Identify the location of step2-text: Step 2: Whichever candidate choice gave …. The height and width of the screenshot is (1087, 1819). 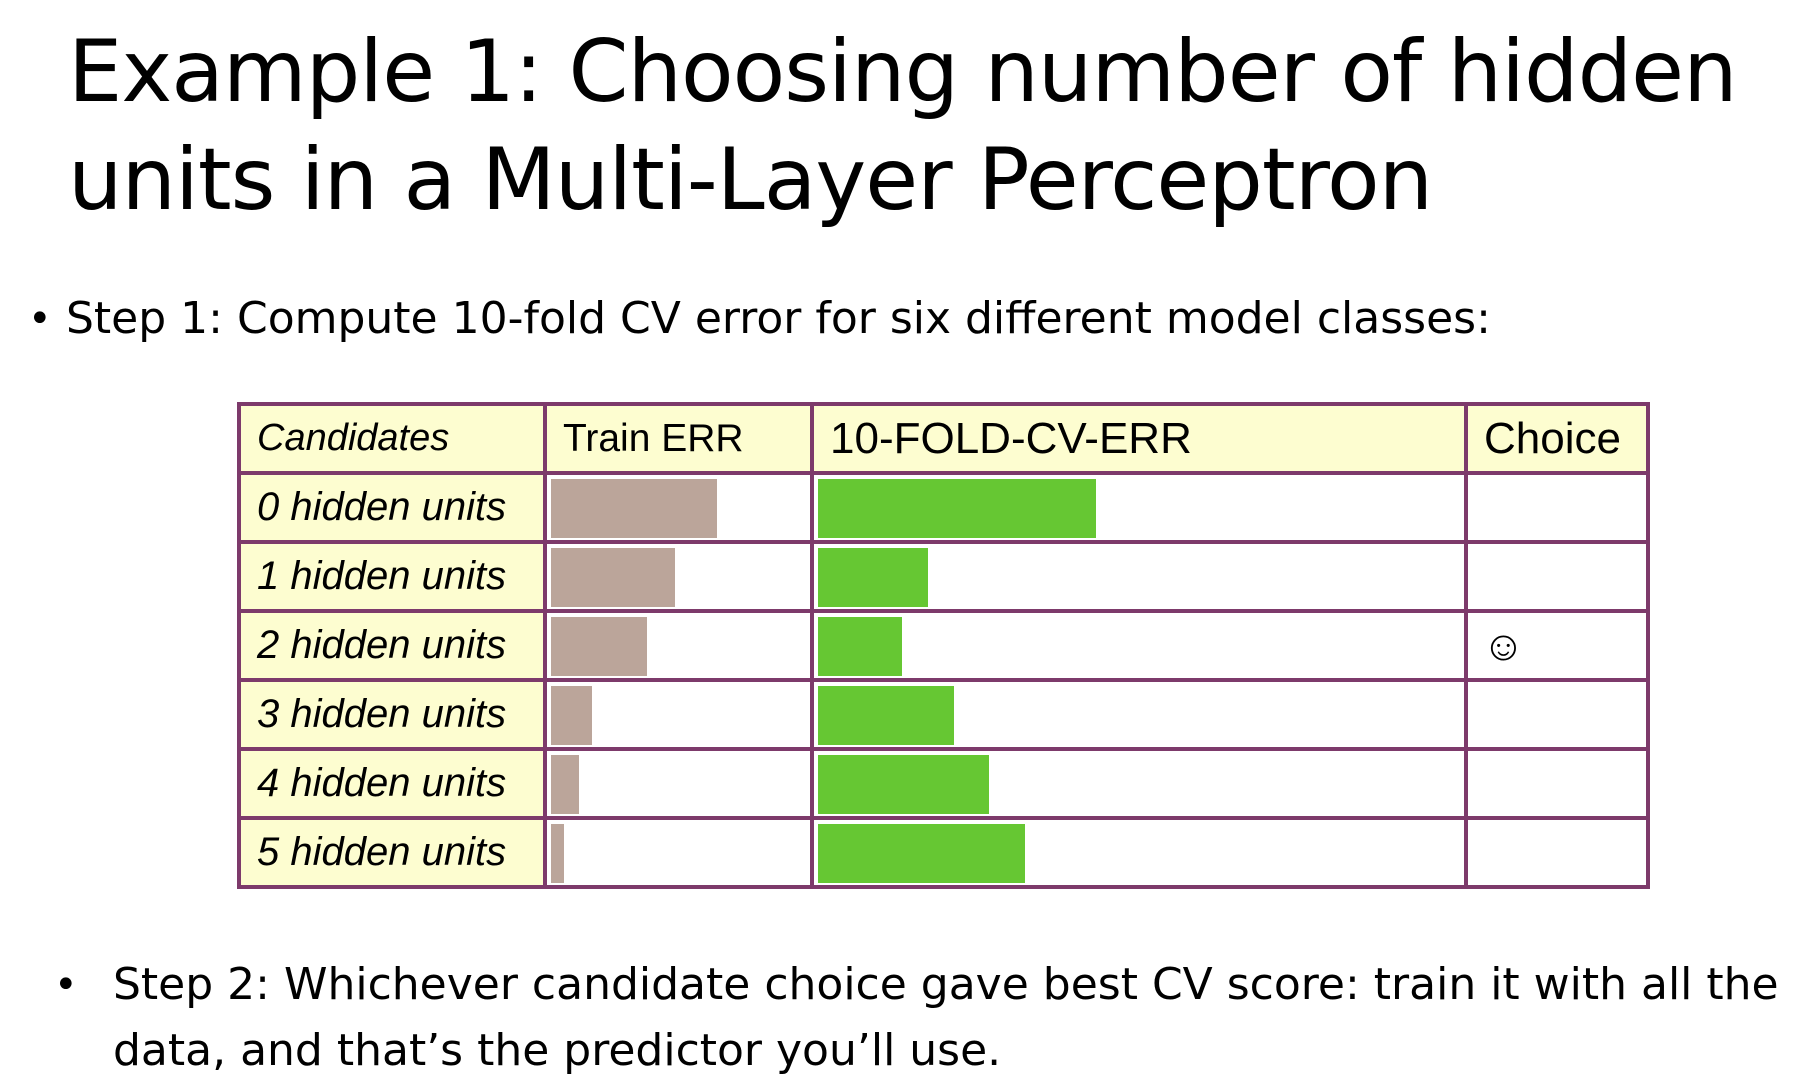
(946, 1017).